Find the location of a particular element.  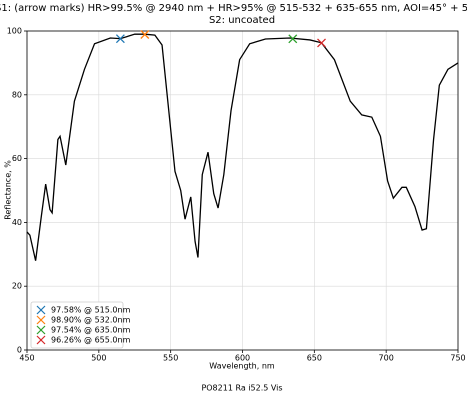

legend-label: 98.90% @ 532.0nm is located at coordinates (91, 320).